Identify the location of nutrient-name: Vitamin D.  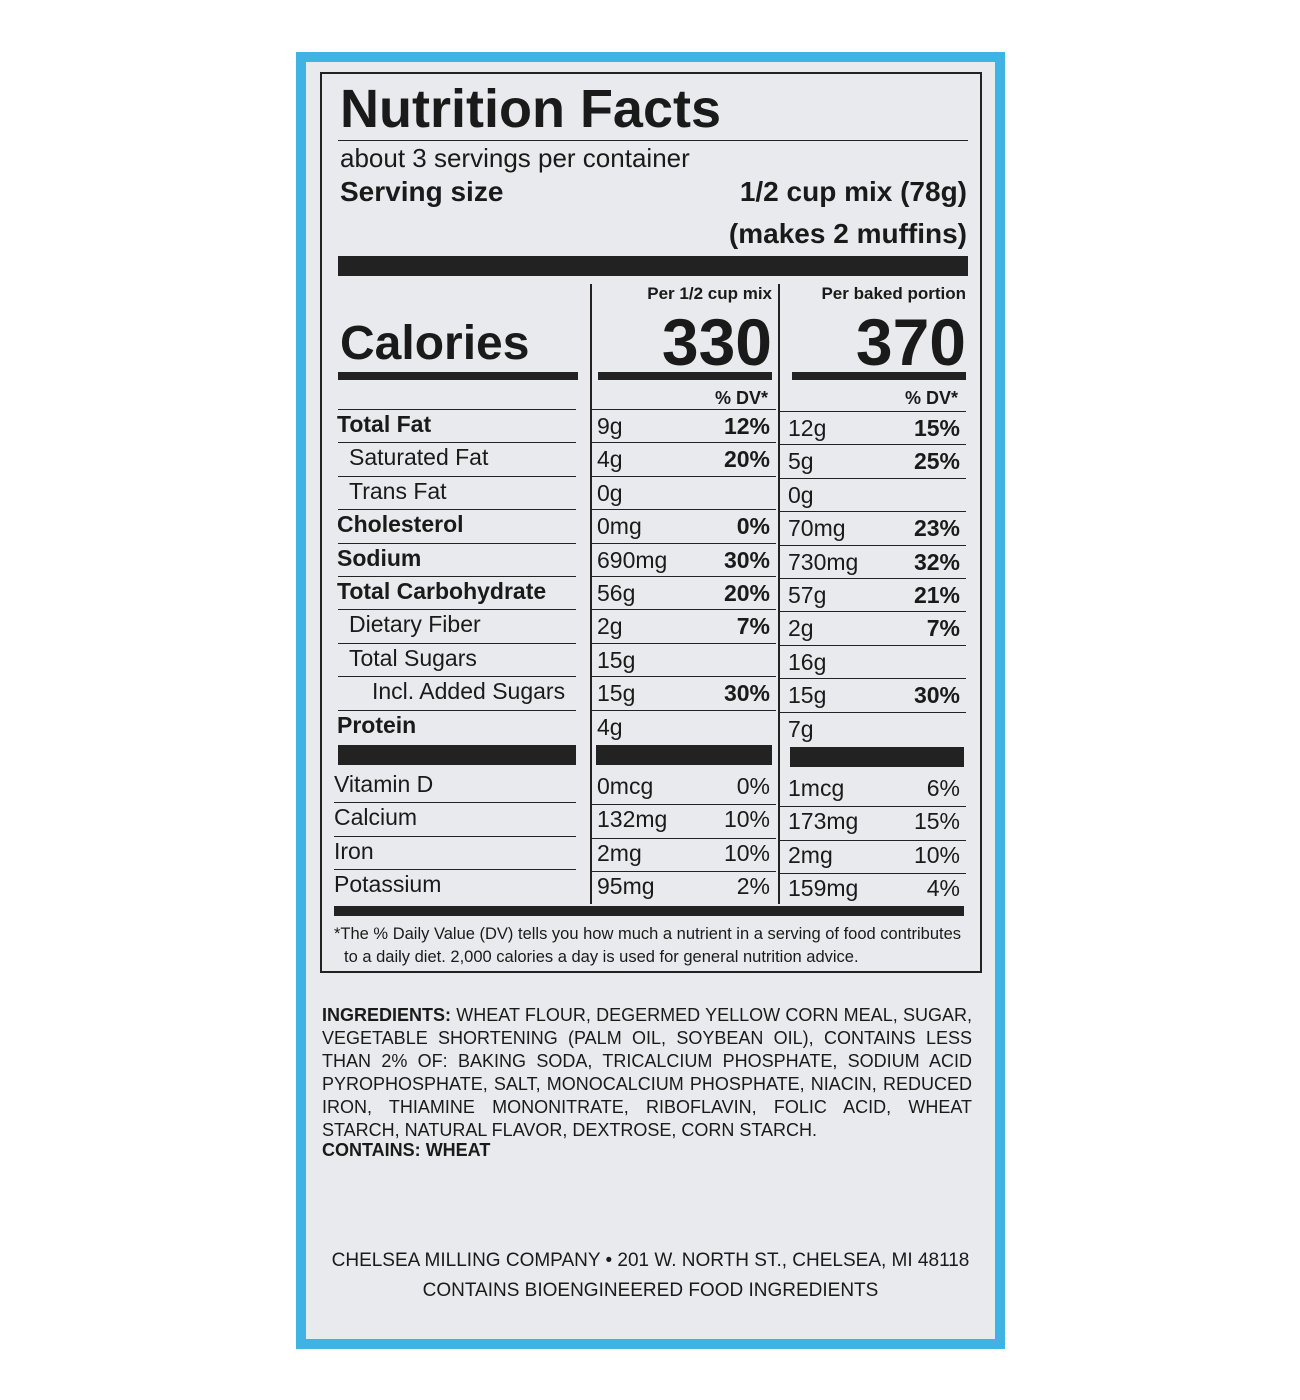
(384, 784).